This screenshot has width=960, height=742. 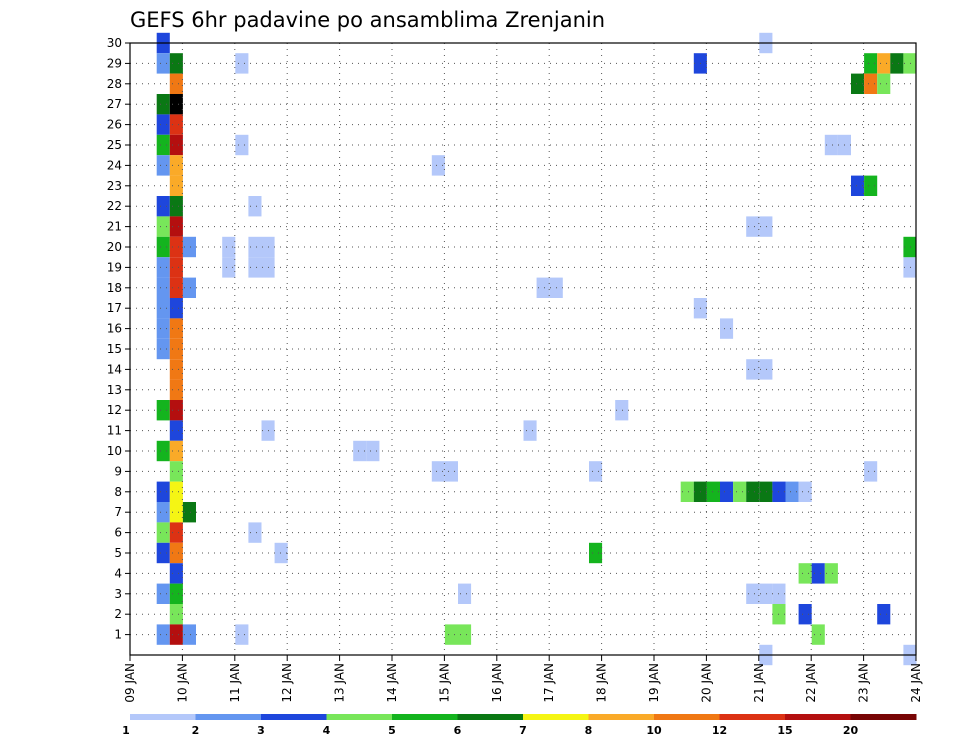 What do you see at coordinates (114, 84) in the screenshot?
I see `y-tick-label: 28` at bounding box center [114, 84].